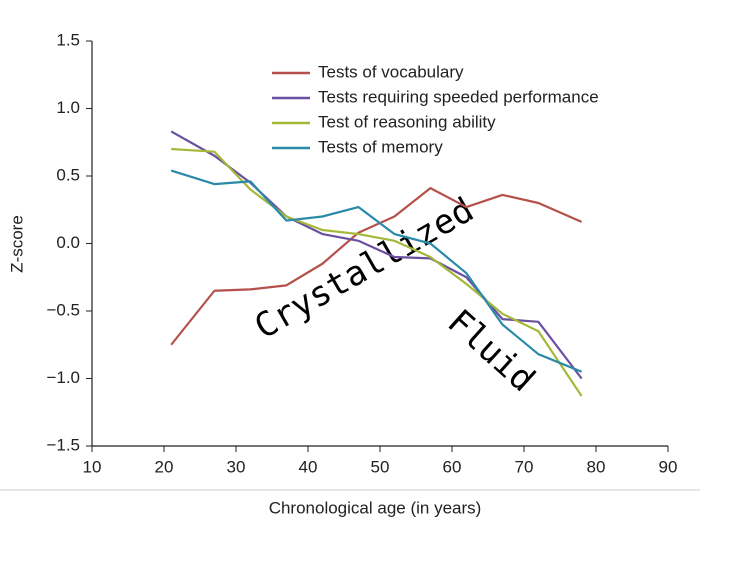 Image resolution: width=746 pixels, height=584 pixels. What do you see at coordinates (63, 444) in the screenshot?
I see `y-tick-label: −1.5` at bounding box center [63, 444].